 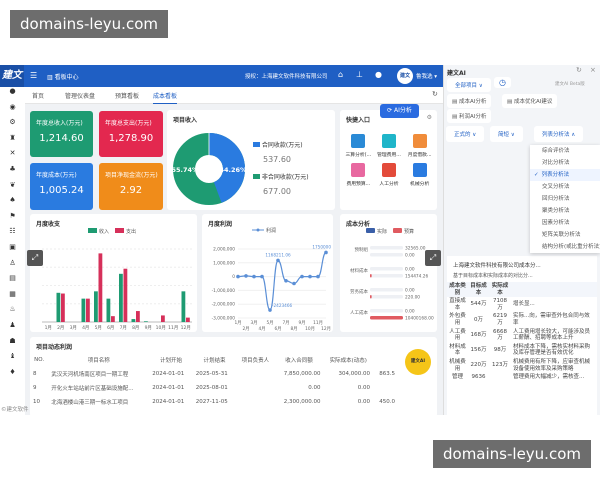 What do you see at coordinates (12, 293) in the screenshot?
I see `nav-icon: ▦` at bounding box center [12, 293].